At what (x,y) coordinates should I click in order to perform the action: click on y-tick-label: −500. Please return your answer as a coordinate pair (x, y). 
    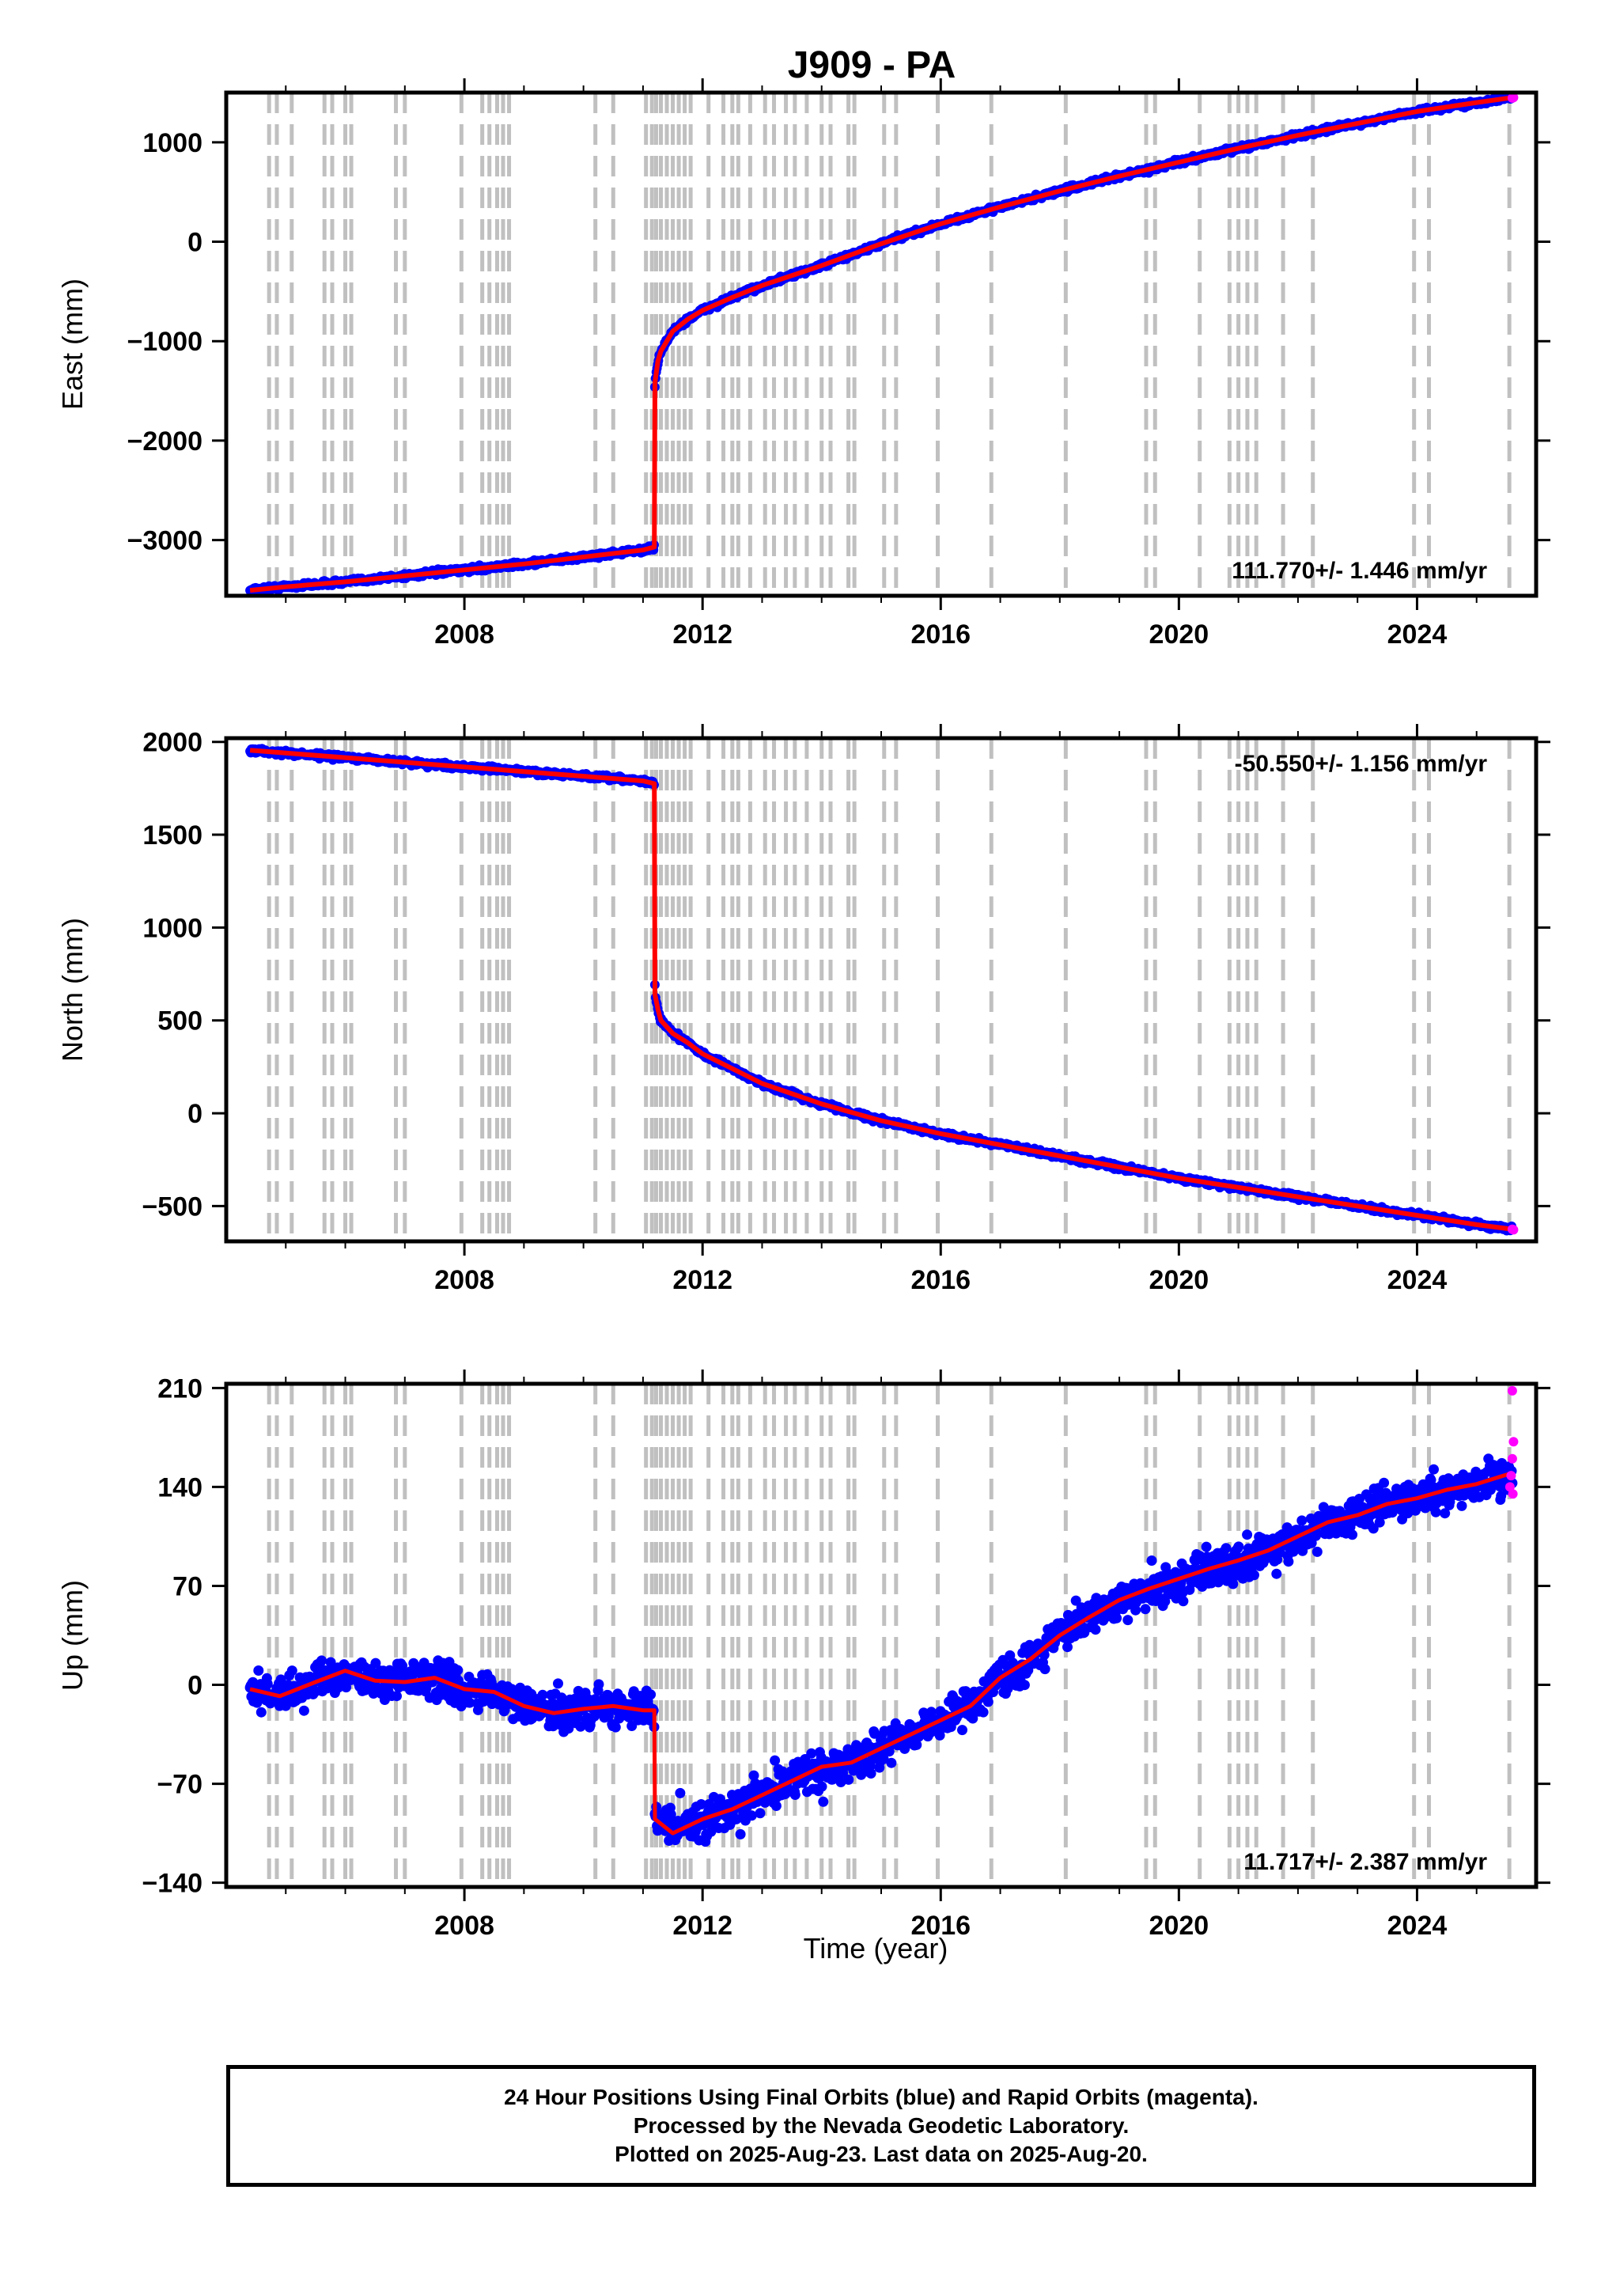
    Looking at the image, I should click on (172, 1207).